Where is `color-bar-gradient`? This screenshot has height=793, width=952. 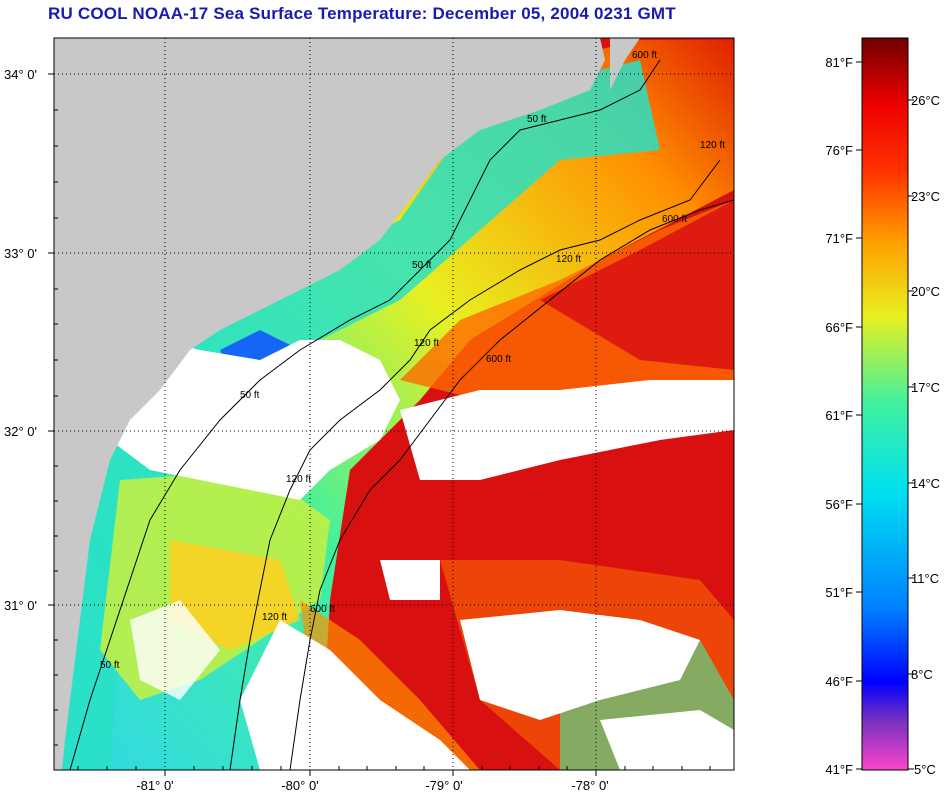 color-bar-gradient is located at coordinates (885, 404).